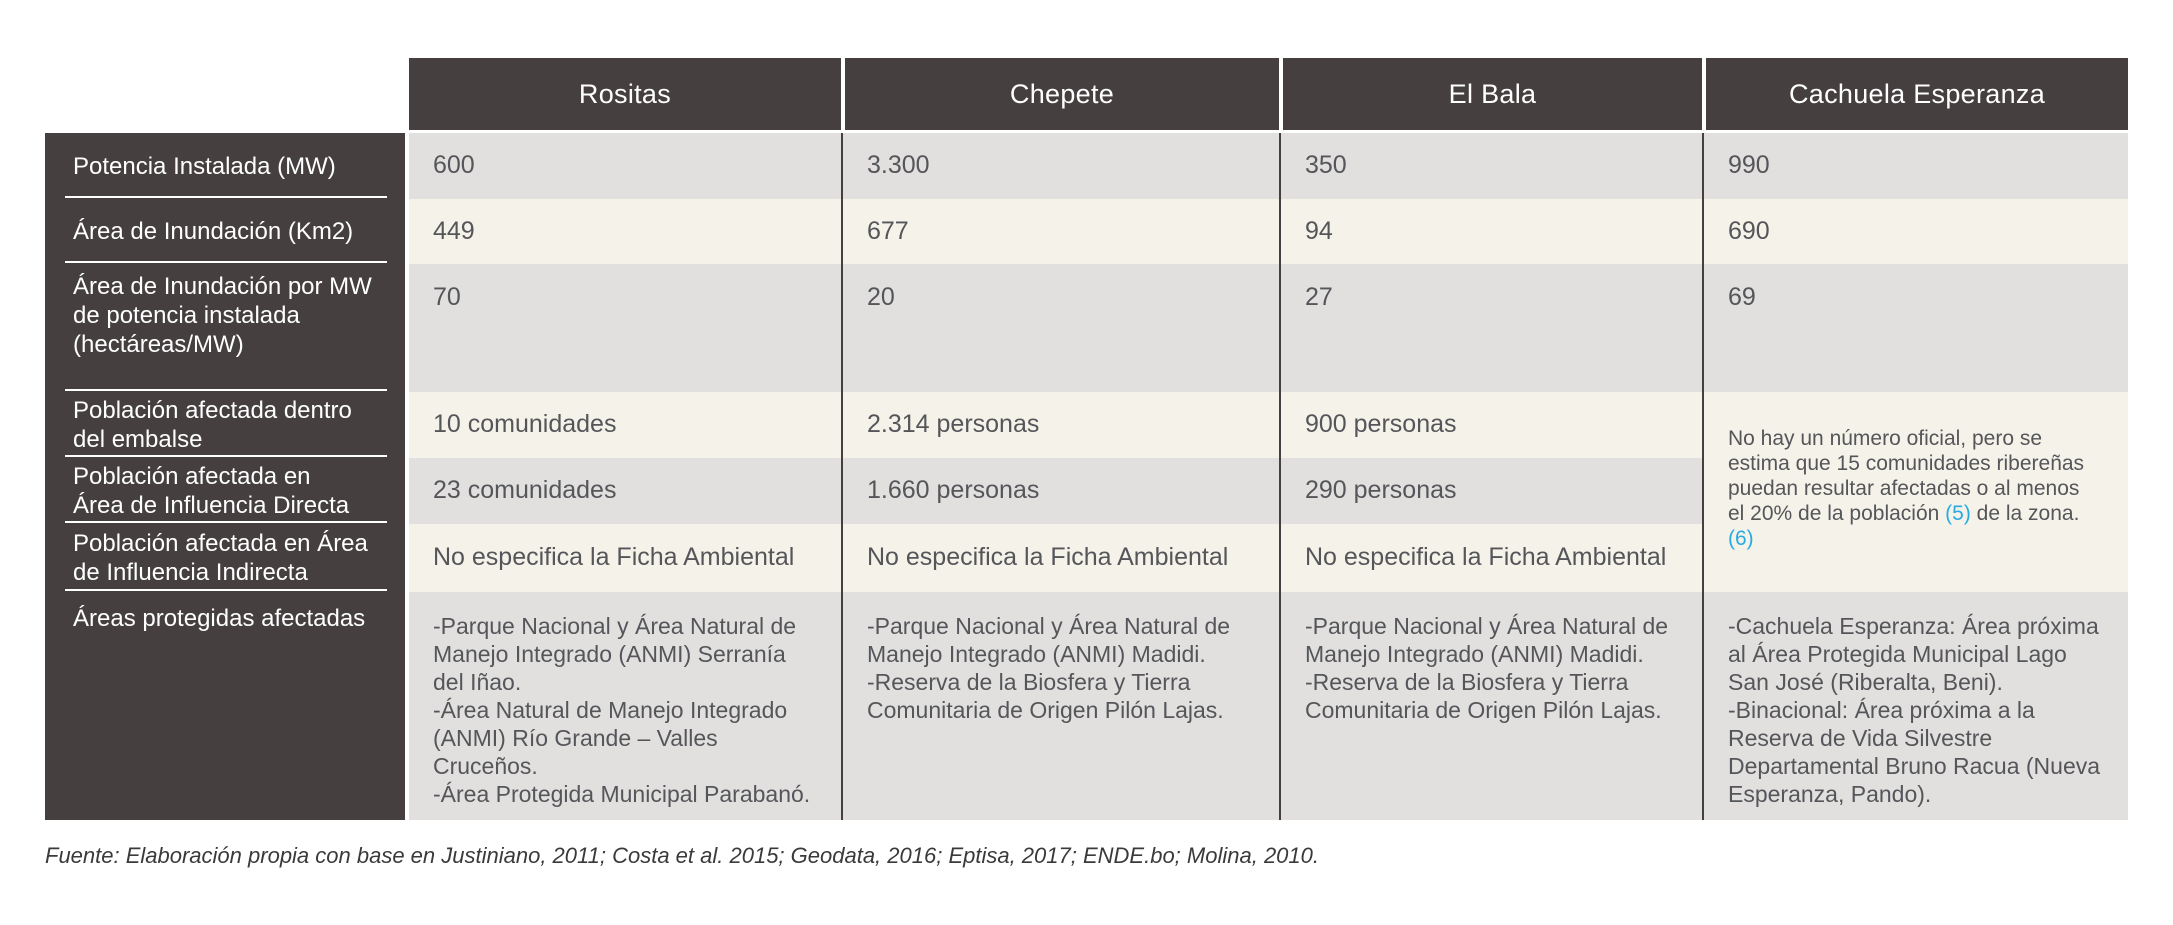 The image size is (2173, 925). Describe the element at coordinates (625, 94) in the screenshot. I see `column-header-rositas: Rositas` at that location.